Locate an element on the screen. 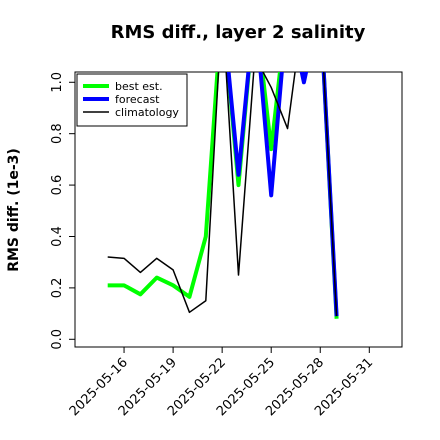 This screenshot has width=440, height=440. legend-label: forecast is located at coordinates (137, 99).